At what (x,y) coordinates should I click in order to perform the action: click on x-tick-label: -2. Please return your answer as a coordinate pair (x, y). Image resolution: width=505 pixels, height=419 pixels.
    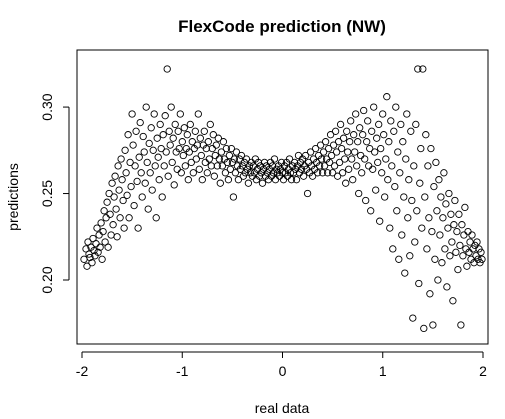
    Looking at the image, I should click on (82, 371).